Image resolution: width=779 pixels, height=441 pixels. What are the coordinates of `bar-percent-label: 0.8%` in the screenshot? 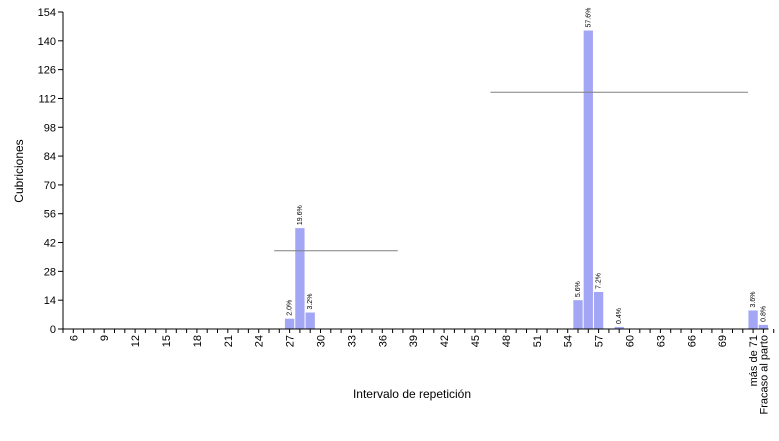 It's located at (763, 314).